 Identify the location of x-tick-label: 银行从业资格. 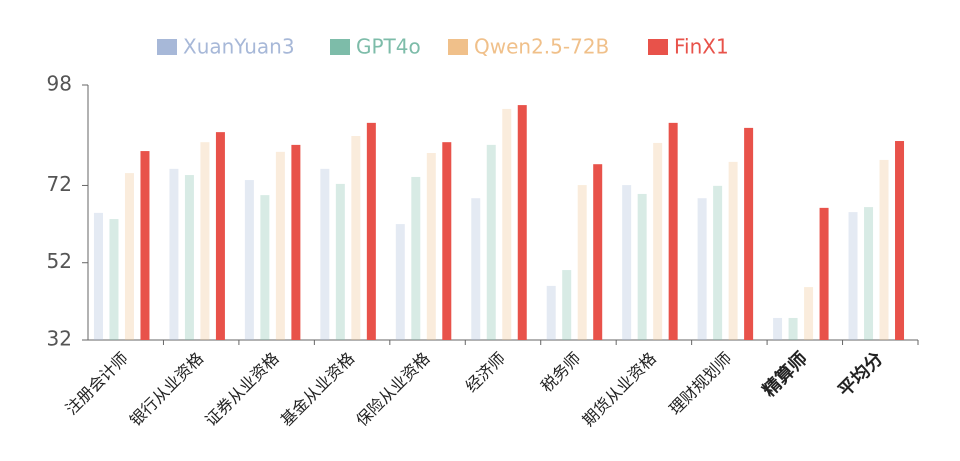
(166, 389).